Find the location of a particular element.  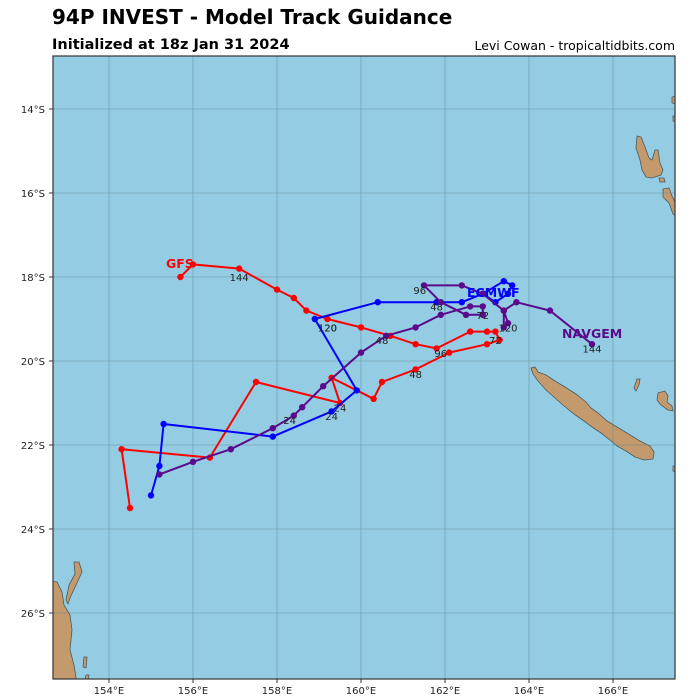

ecmwf-model-label: ECMWF is located at coordinates (493, 292).